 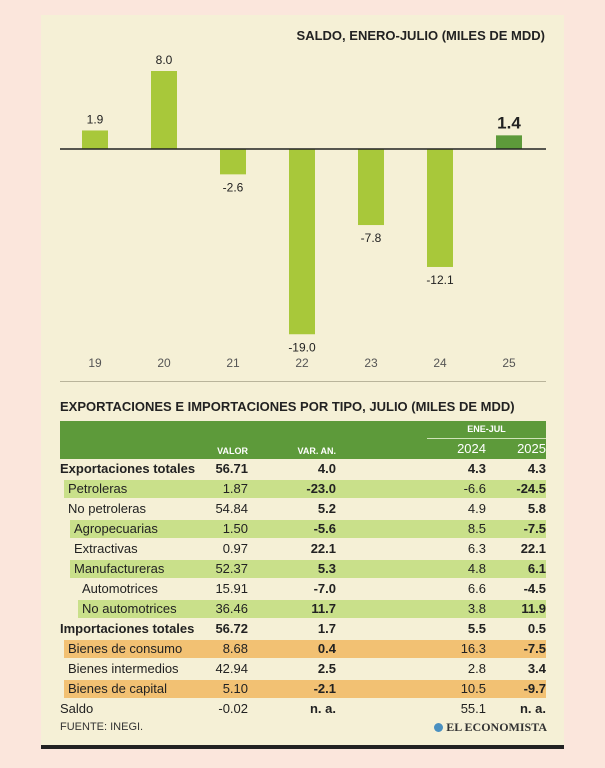 I want to click on table-row: Manufactureras 52.37 5.3 4.8 6.1, so click(x=303, y=569).